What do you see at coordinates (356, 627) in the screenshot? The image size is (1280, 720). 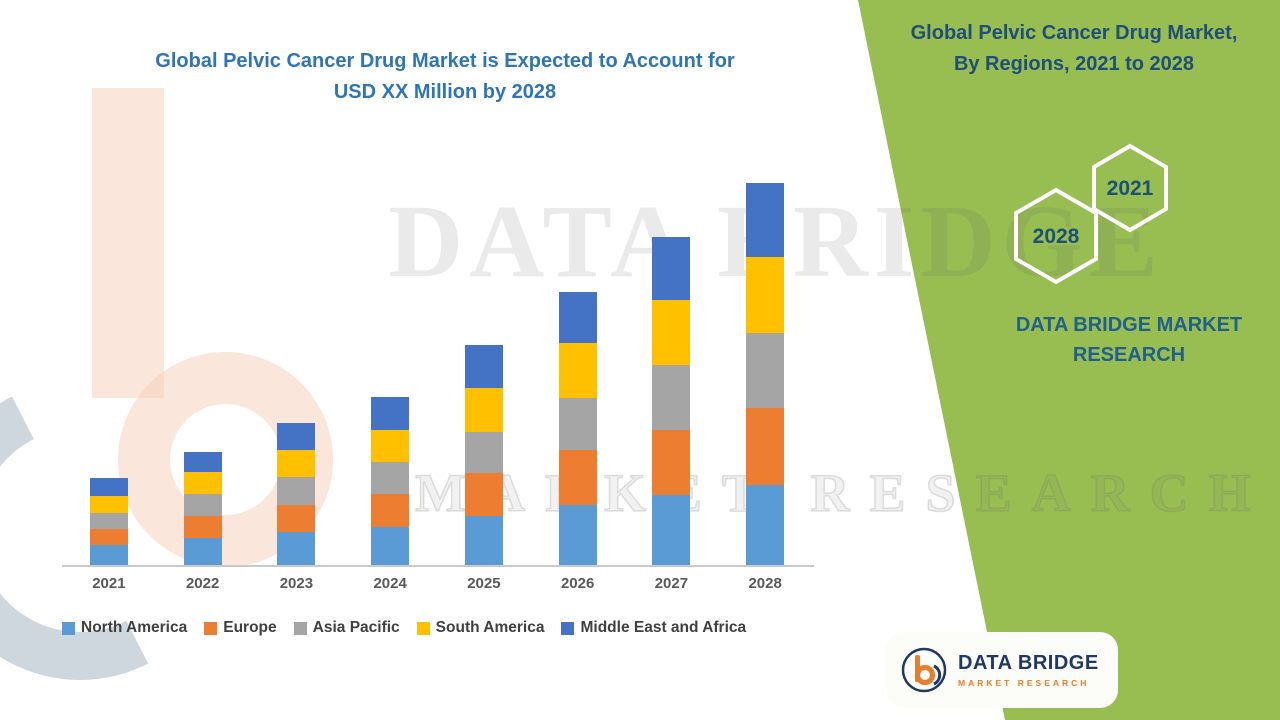 I see `legend-label: Asia Pacific` at bounding box center [356, 627].